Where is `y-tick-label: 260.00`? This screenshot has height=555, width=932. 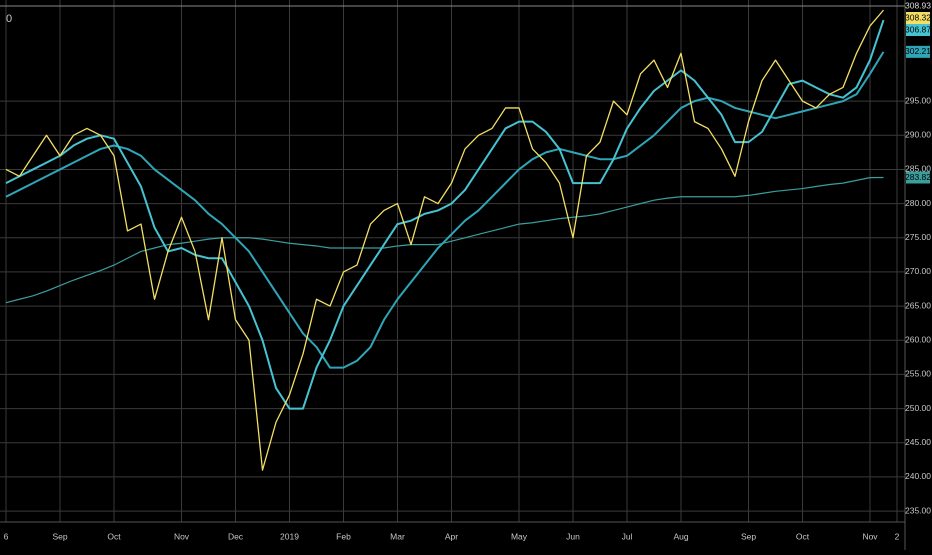
y-tick-label: 260.00 is located at coordinates (918, 340).